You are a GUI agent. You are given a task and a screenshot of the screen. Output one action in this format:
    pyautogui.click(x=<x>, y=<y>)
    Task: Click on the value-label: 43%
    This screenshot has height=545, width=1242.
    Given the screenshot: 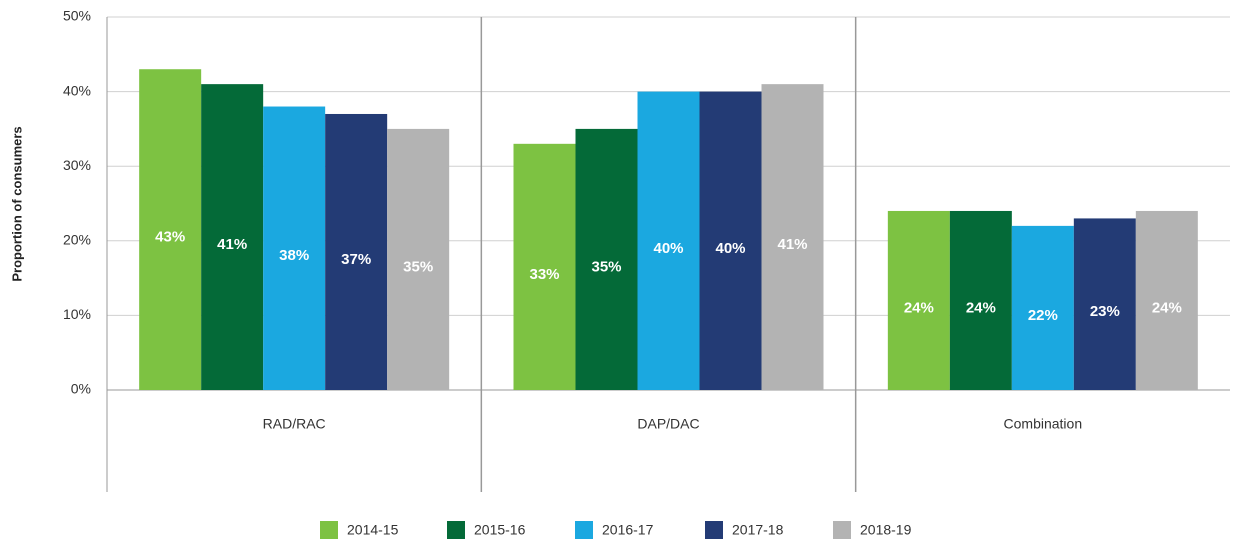 What is the action you would take?
    pyautogui.click(x=170, y=237)
    